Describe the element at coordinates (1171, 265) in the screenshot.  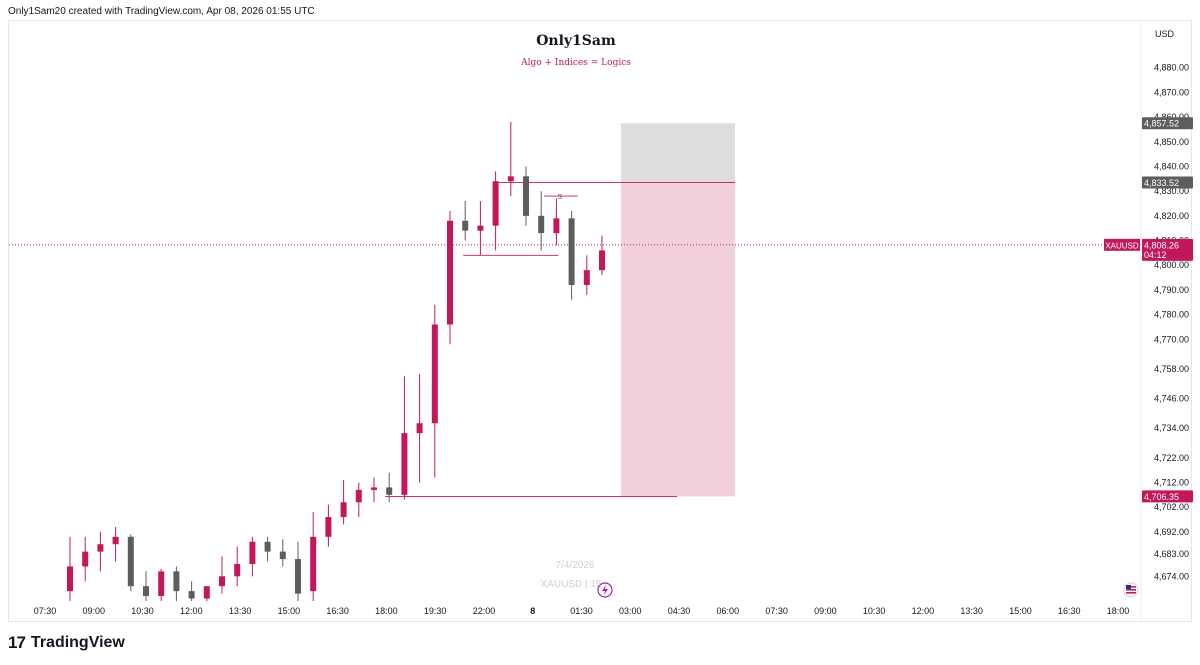
I see `price-tick-label: 4,800.00` at that location.